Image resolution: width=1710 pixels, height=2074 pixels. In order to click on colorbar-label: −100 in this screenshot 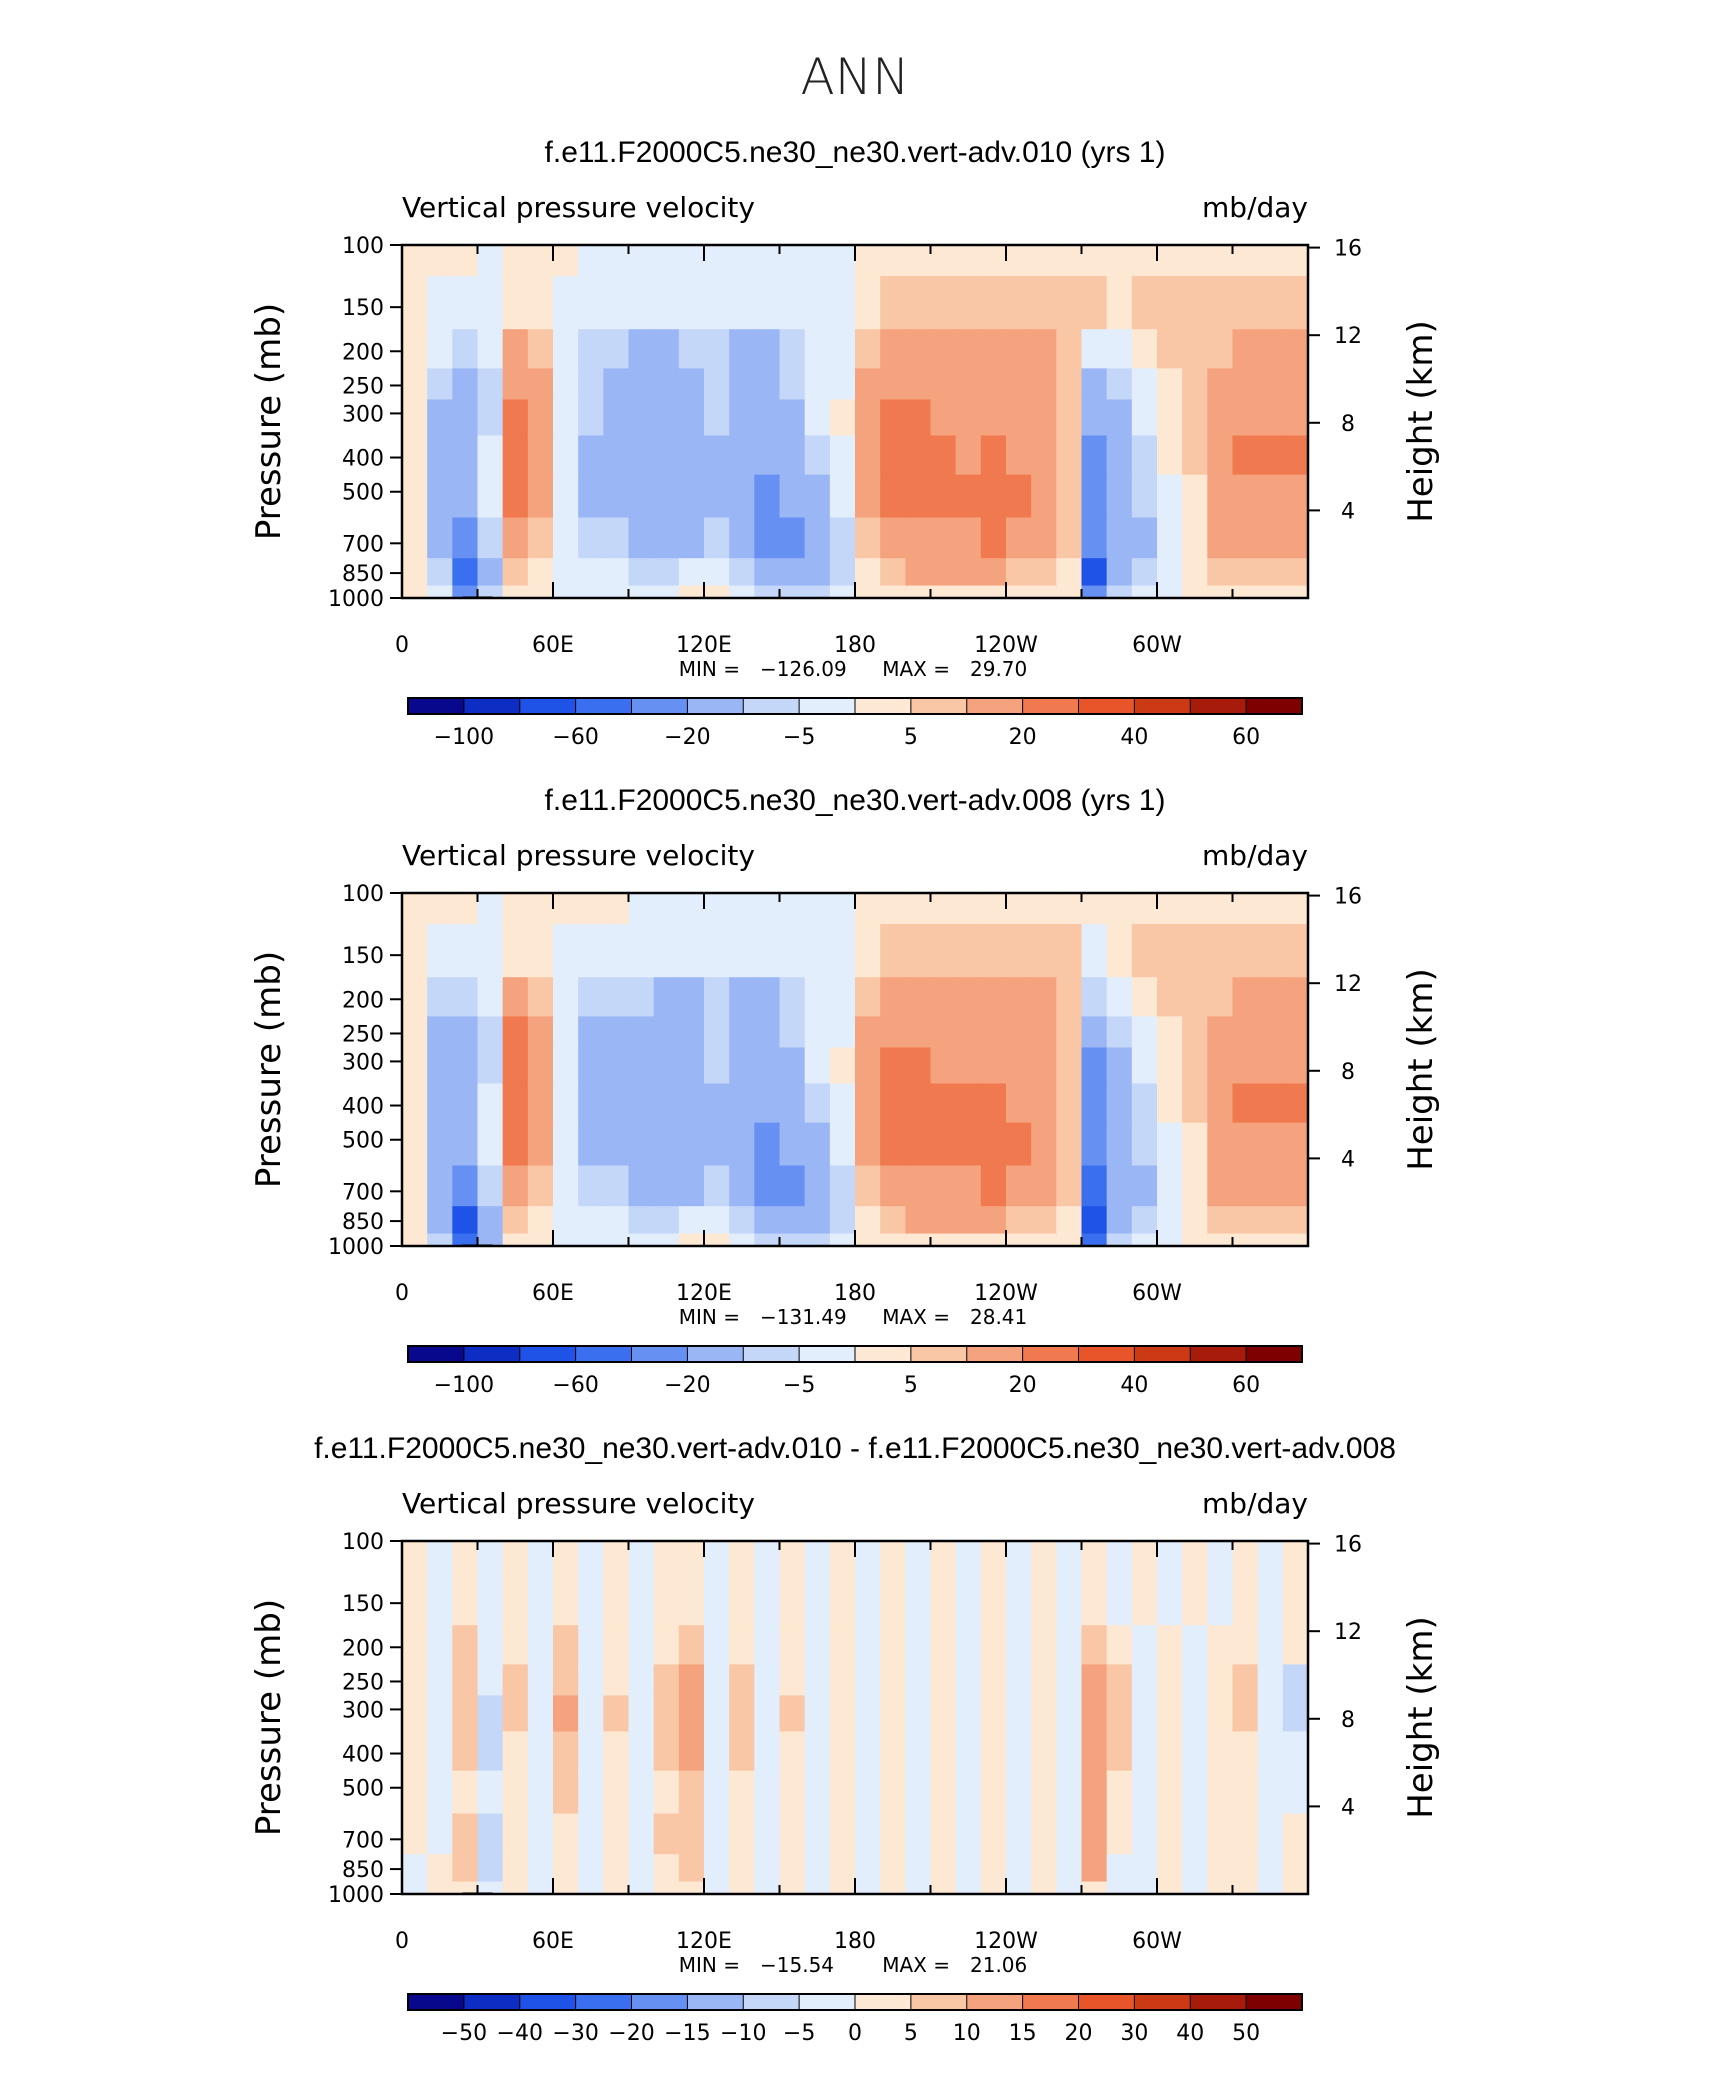, I will do `click(464, 1385)`.